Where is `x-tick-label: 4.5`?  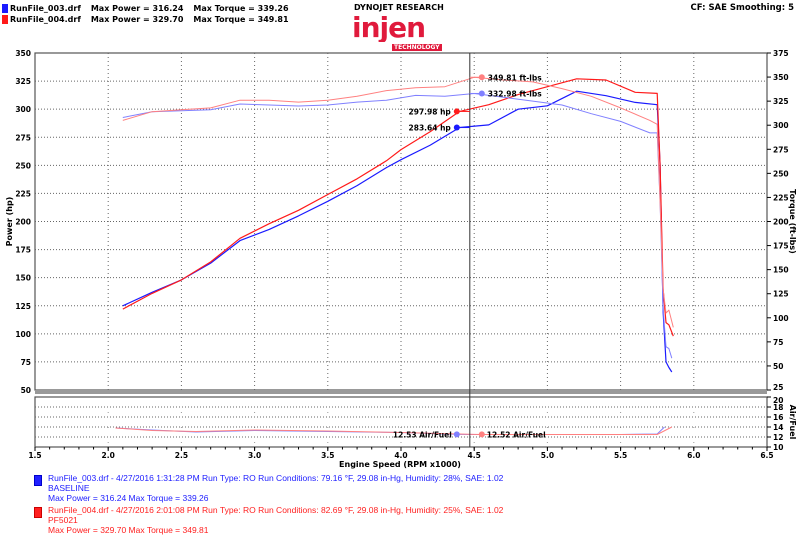 x-tick-label: 4.5 is located at coordinates (474, 455).